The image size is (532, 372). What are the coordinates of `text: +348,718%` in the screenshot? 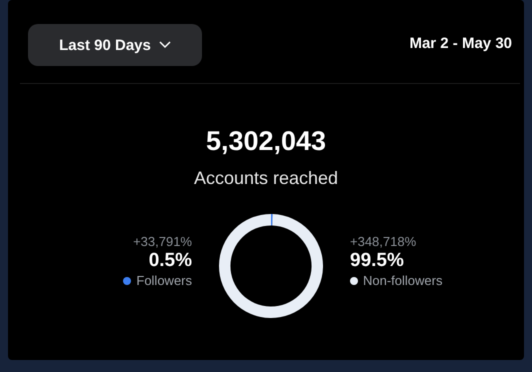 It's located at (384, 241).